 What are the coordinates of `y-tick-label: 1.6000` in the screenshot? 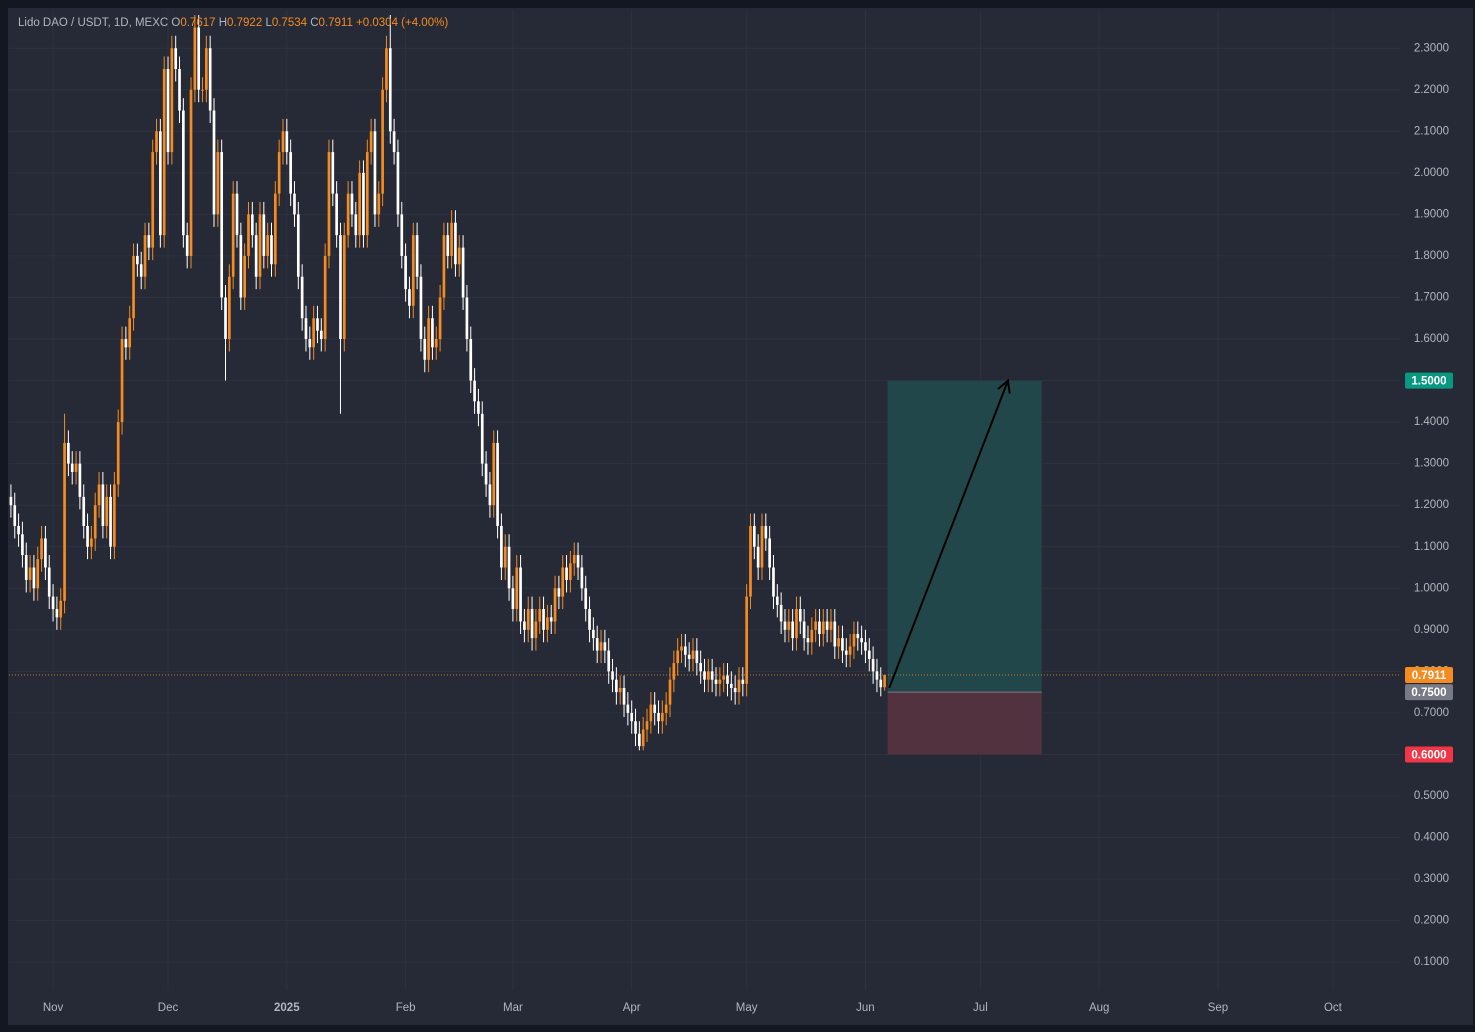 It's located at (1431, 339).